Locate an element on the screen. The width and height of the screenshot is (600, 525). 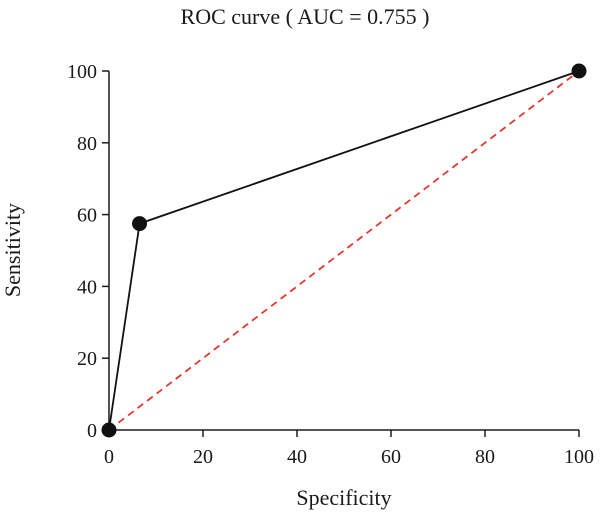
y-tick-label: 0 is located at coordinates (92, 431).